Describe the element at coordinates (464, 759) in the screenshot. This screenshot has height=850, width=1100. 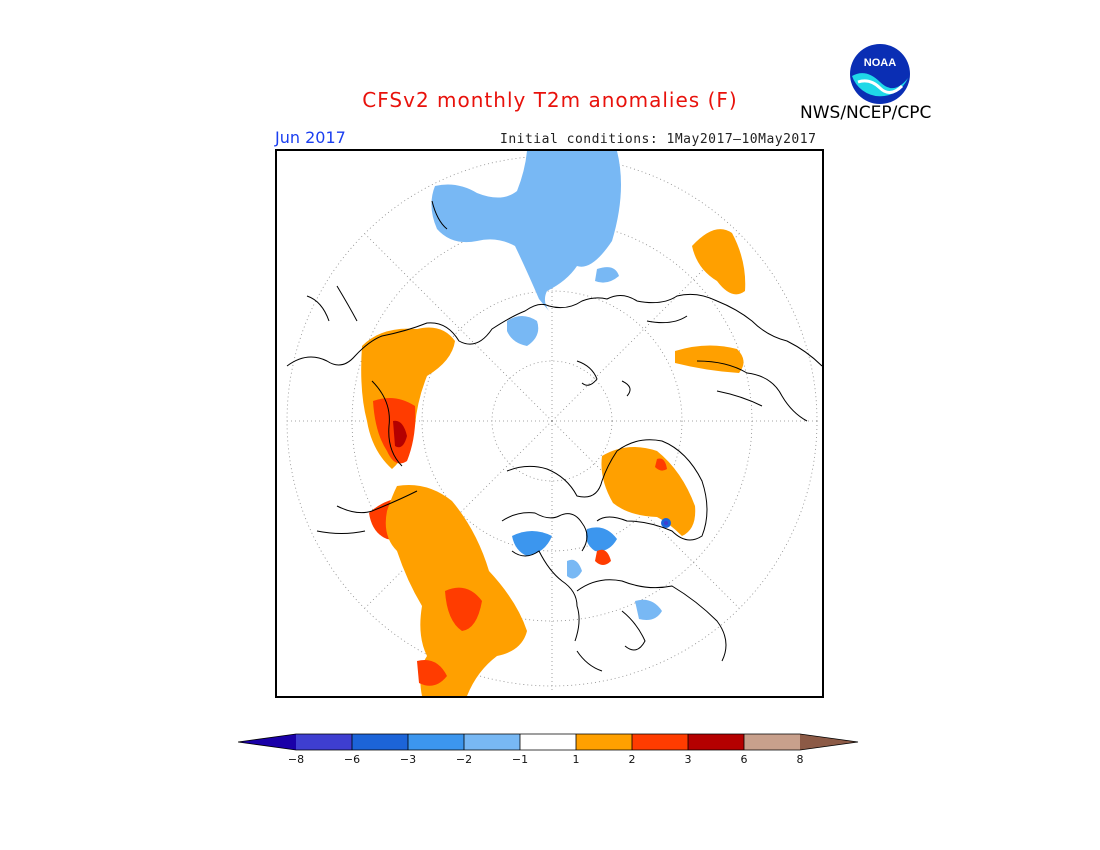
I see `colorbar-label: −2` at that location.